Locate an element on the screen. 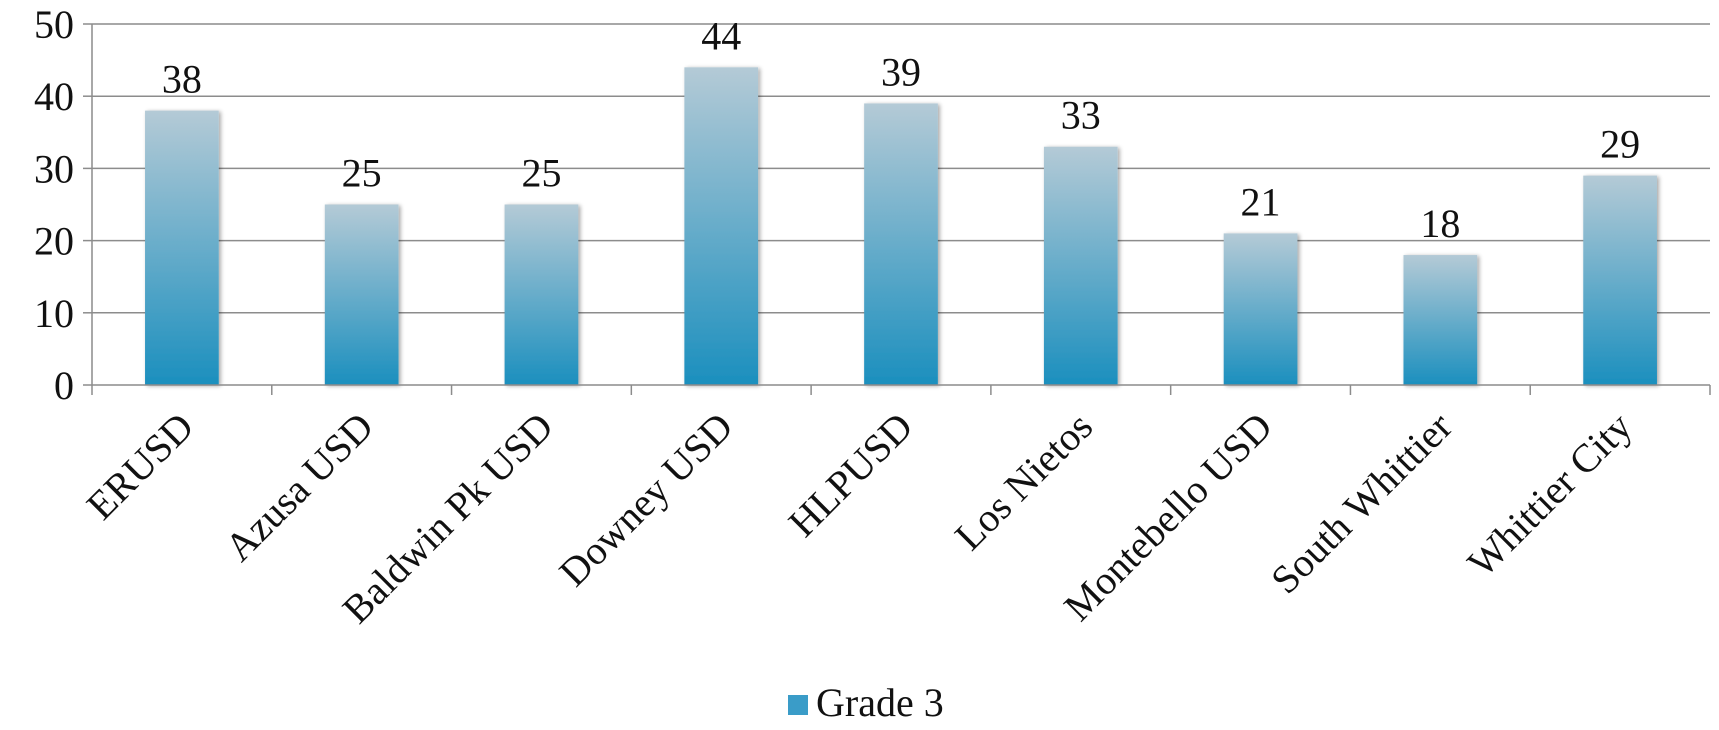 The height and width of the screenshot is (730, 1719). legend: Grade 3 is located at coordinates (866, 702).